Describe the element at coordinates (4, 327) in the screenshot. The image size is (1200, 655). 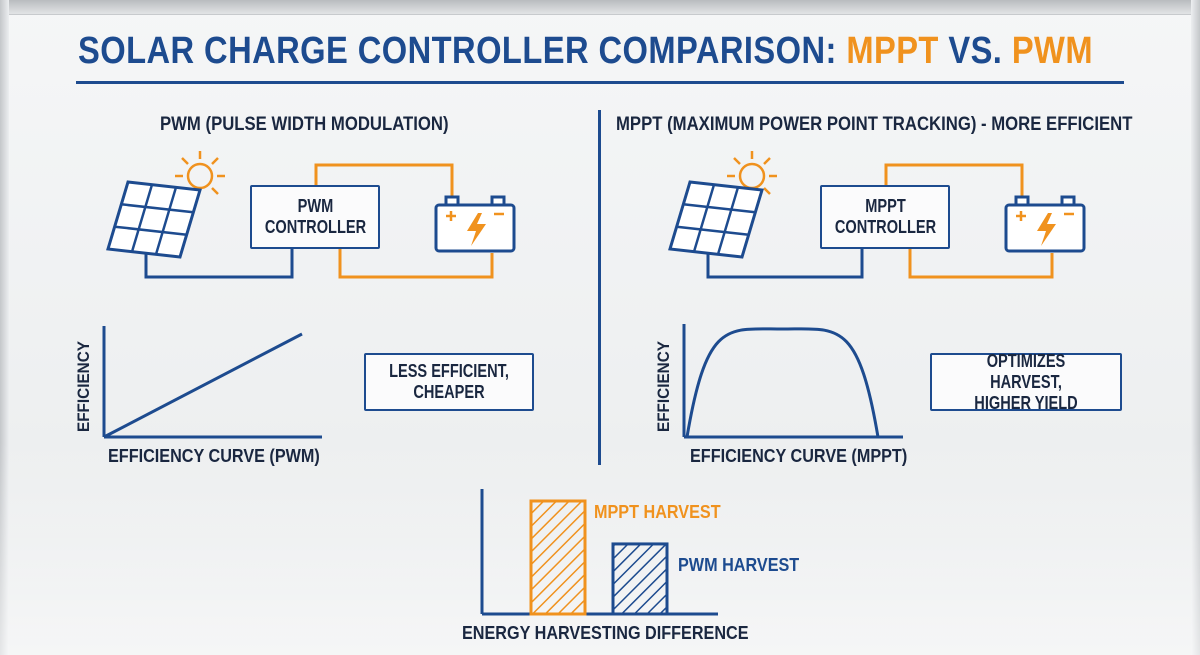
I see `board-frame-left` at that location.